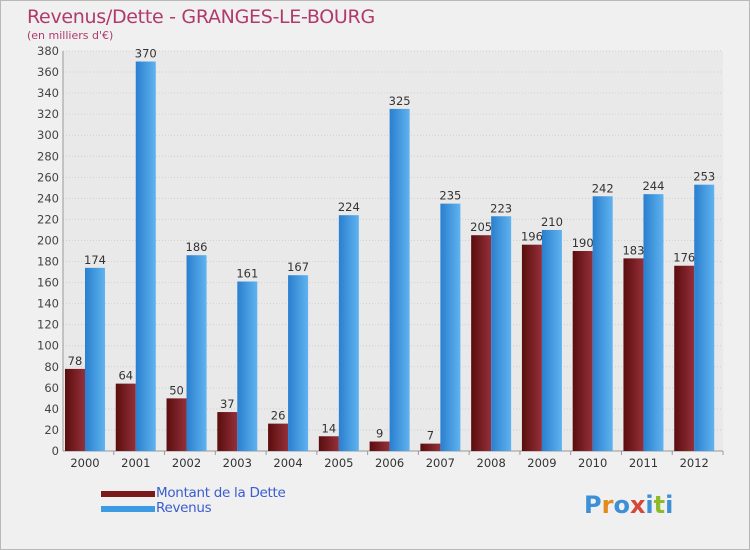  I want to click on y-tick-label: 120, so click(48, 325).